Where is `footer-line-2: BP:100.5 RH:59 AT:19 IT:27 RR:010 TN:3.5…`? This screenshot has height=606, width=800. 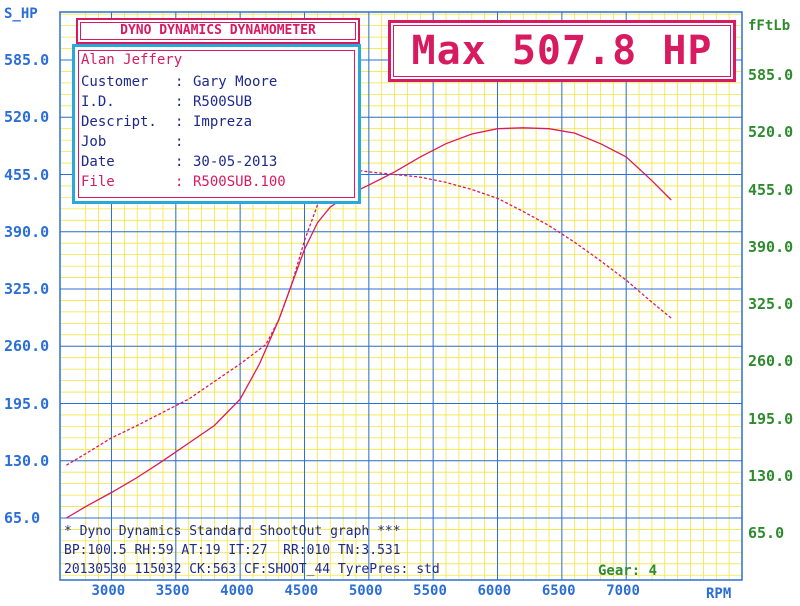 footer-line-2: BP:100.5 RH:59 AT:19 IT:27 RR:010 TN:3.5… is located at coordinates (232, 550).